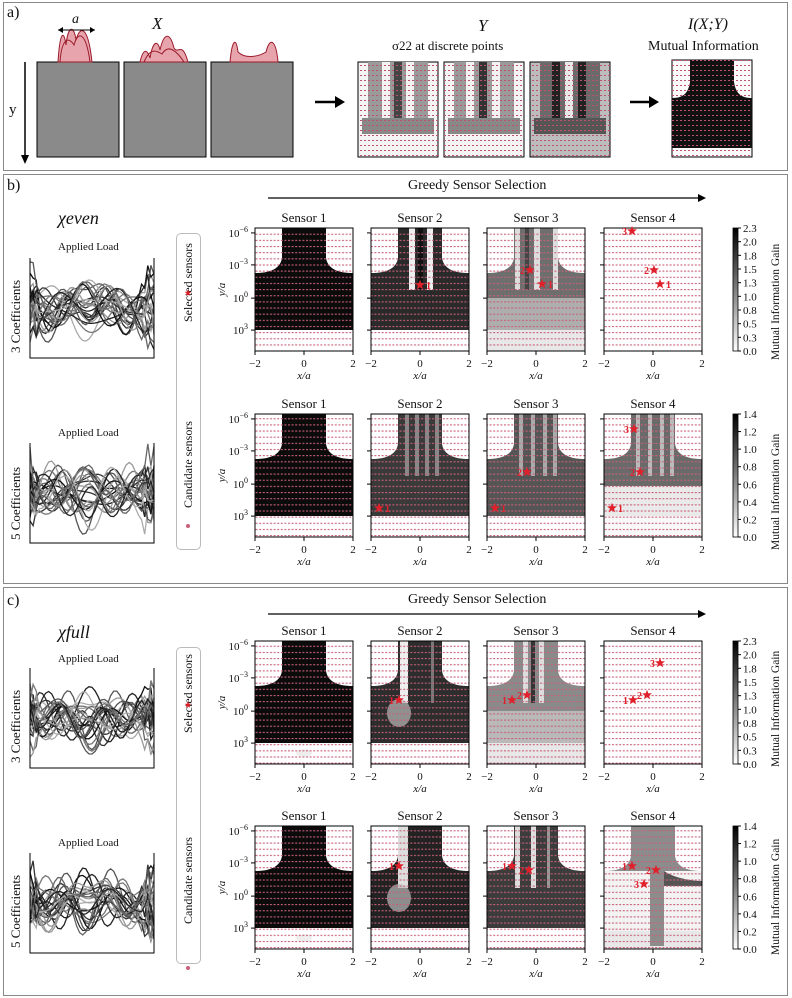 The height and width of the screenshot is (998, 792). Describe the element at coordinates (536, 777) in the screenshot. I see `xtick-2-2-1: 0` at that location.